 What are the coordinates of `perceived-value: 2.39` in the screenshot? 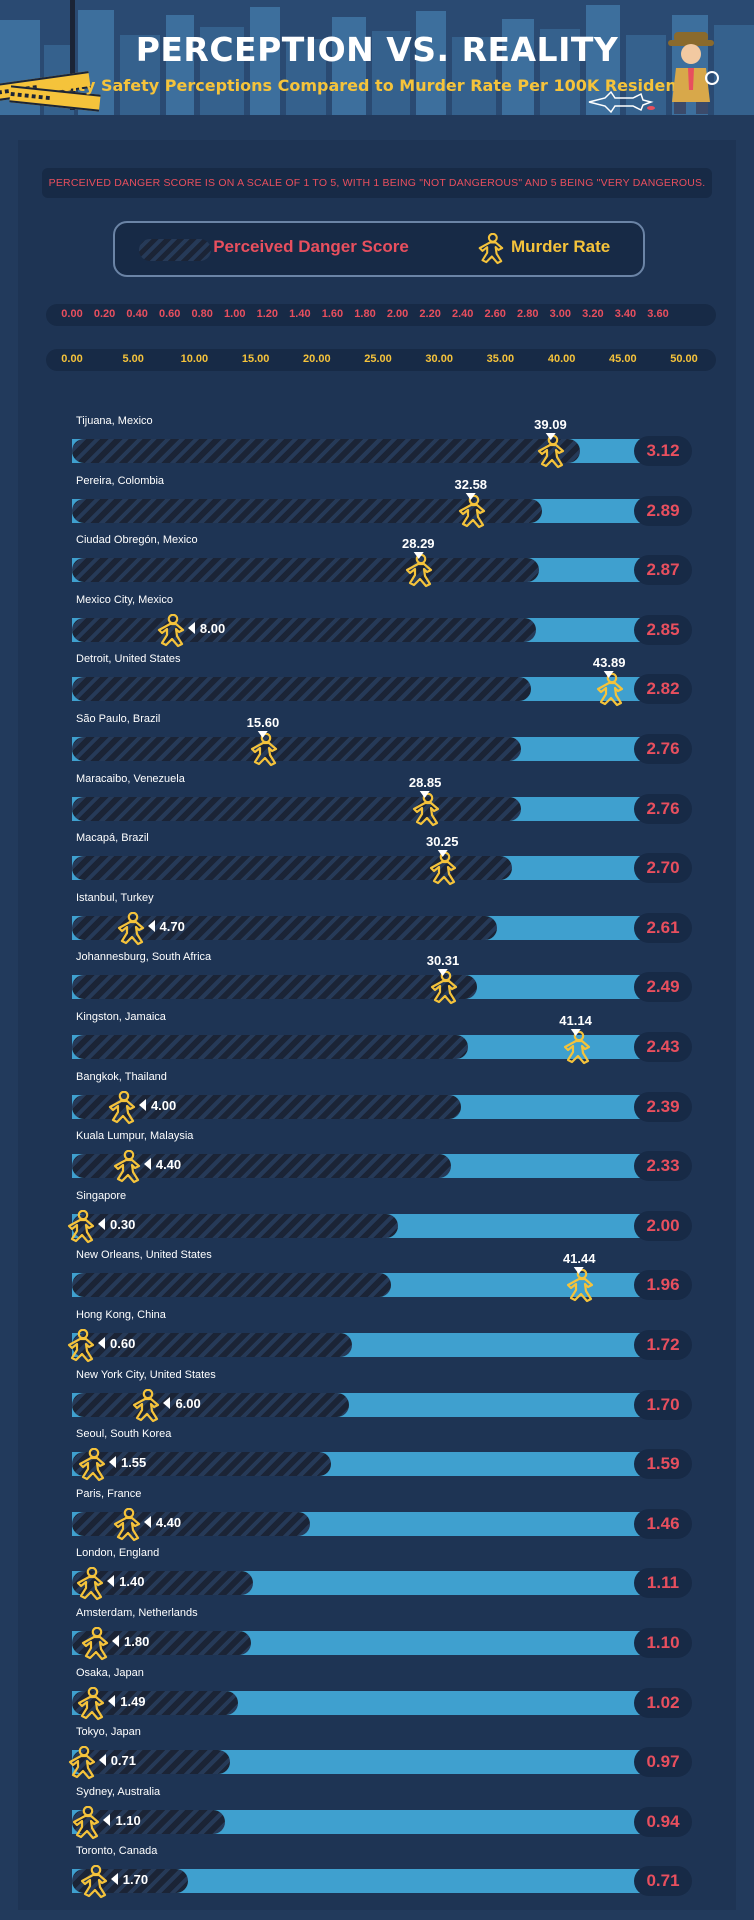 It's located at (663, 1106).